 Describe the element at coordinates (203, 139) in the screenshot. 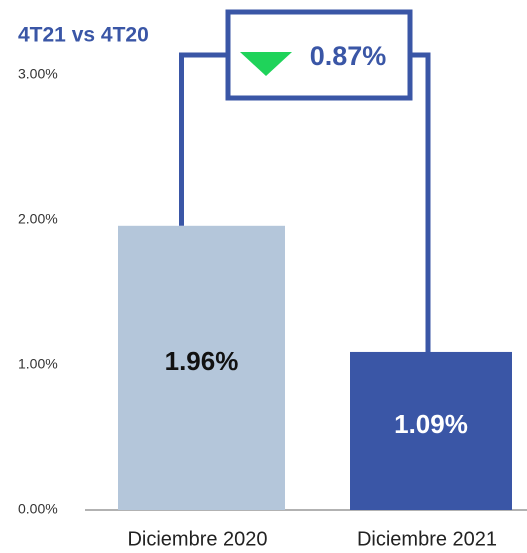

I see `bracket-left` at that location.